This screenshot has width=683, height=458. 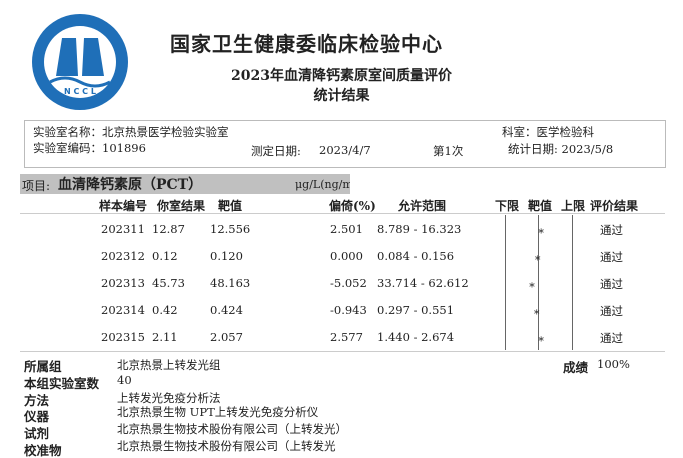 I want to click on sample-id: 202312, so click(x=123, y=256).